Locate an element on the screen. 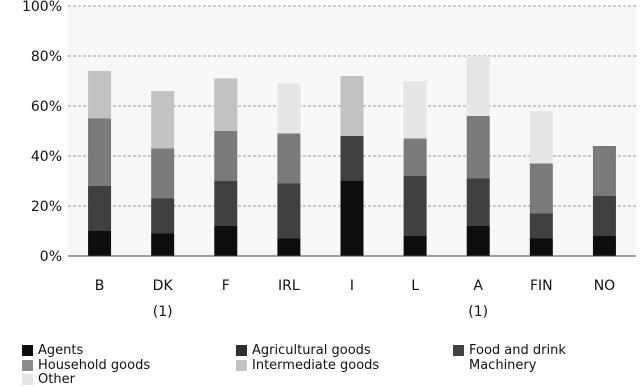 Image resolution: width=641 pixels, height=387 pixels. x-axis-ticks: B DK (1) F IRL I L A (1) FIN NO is located at coordinates (355, 299).